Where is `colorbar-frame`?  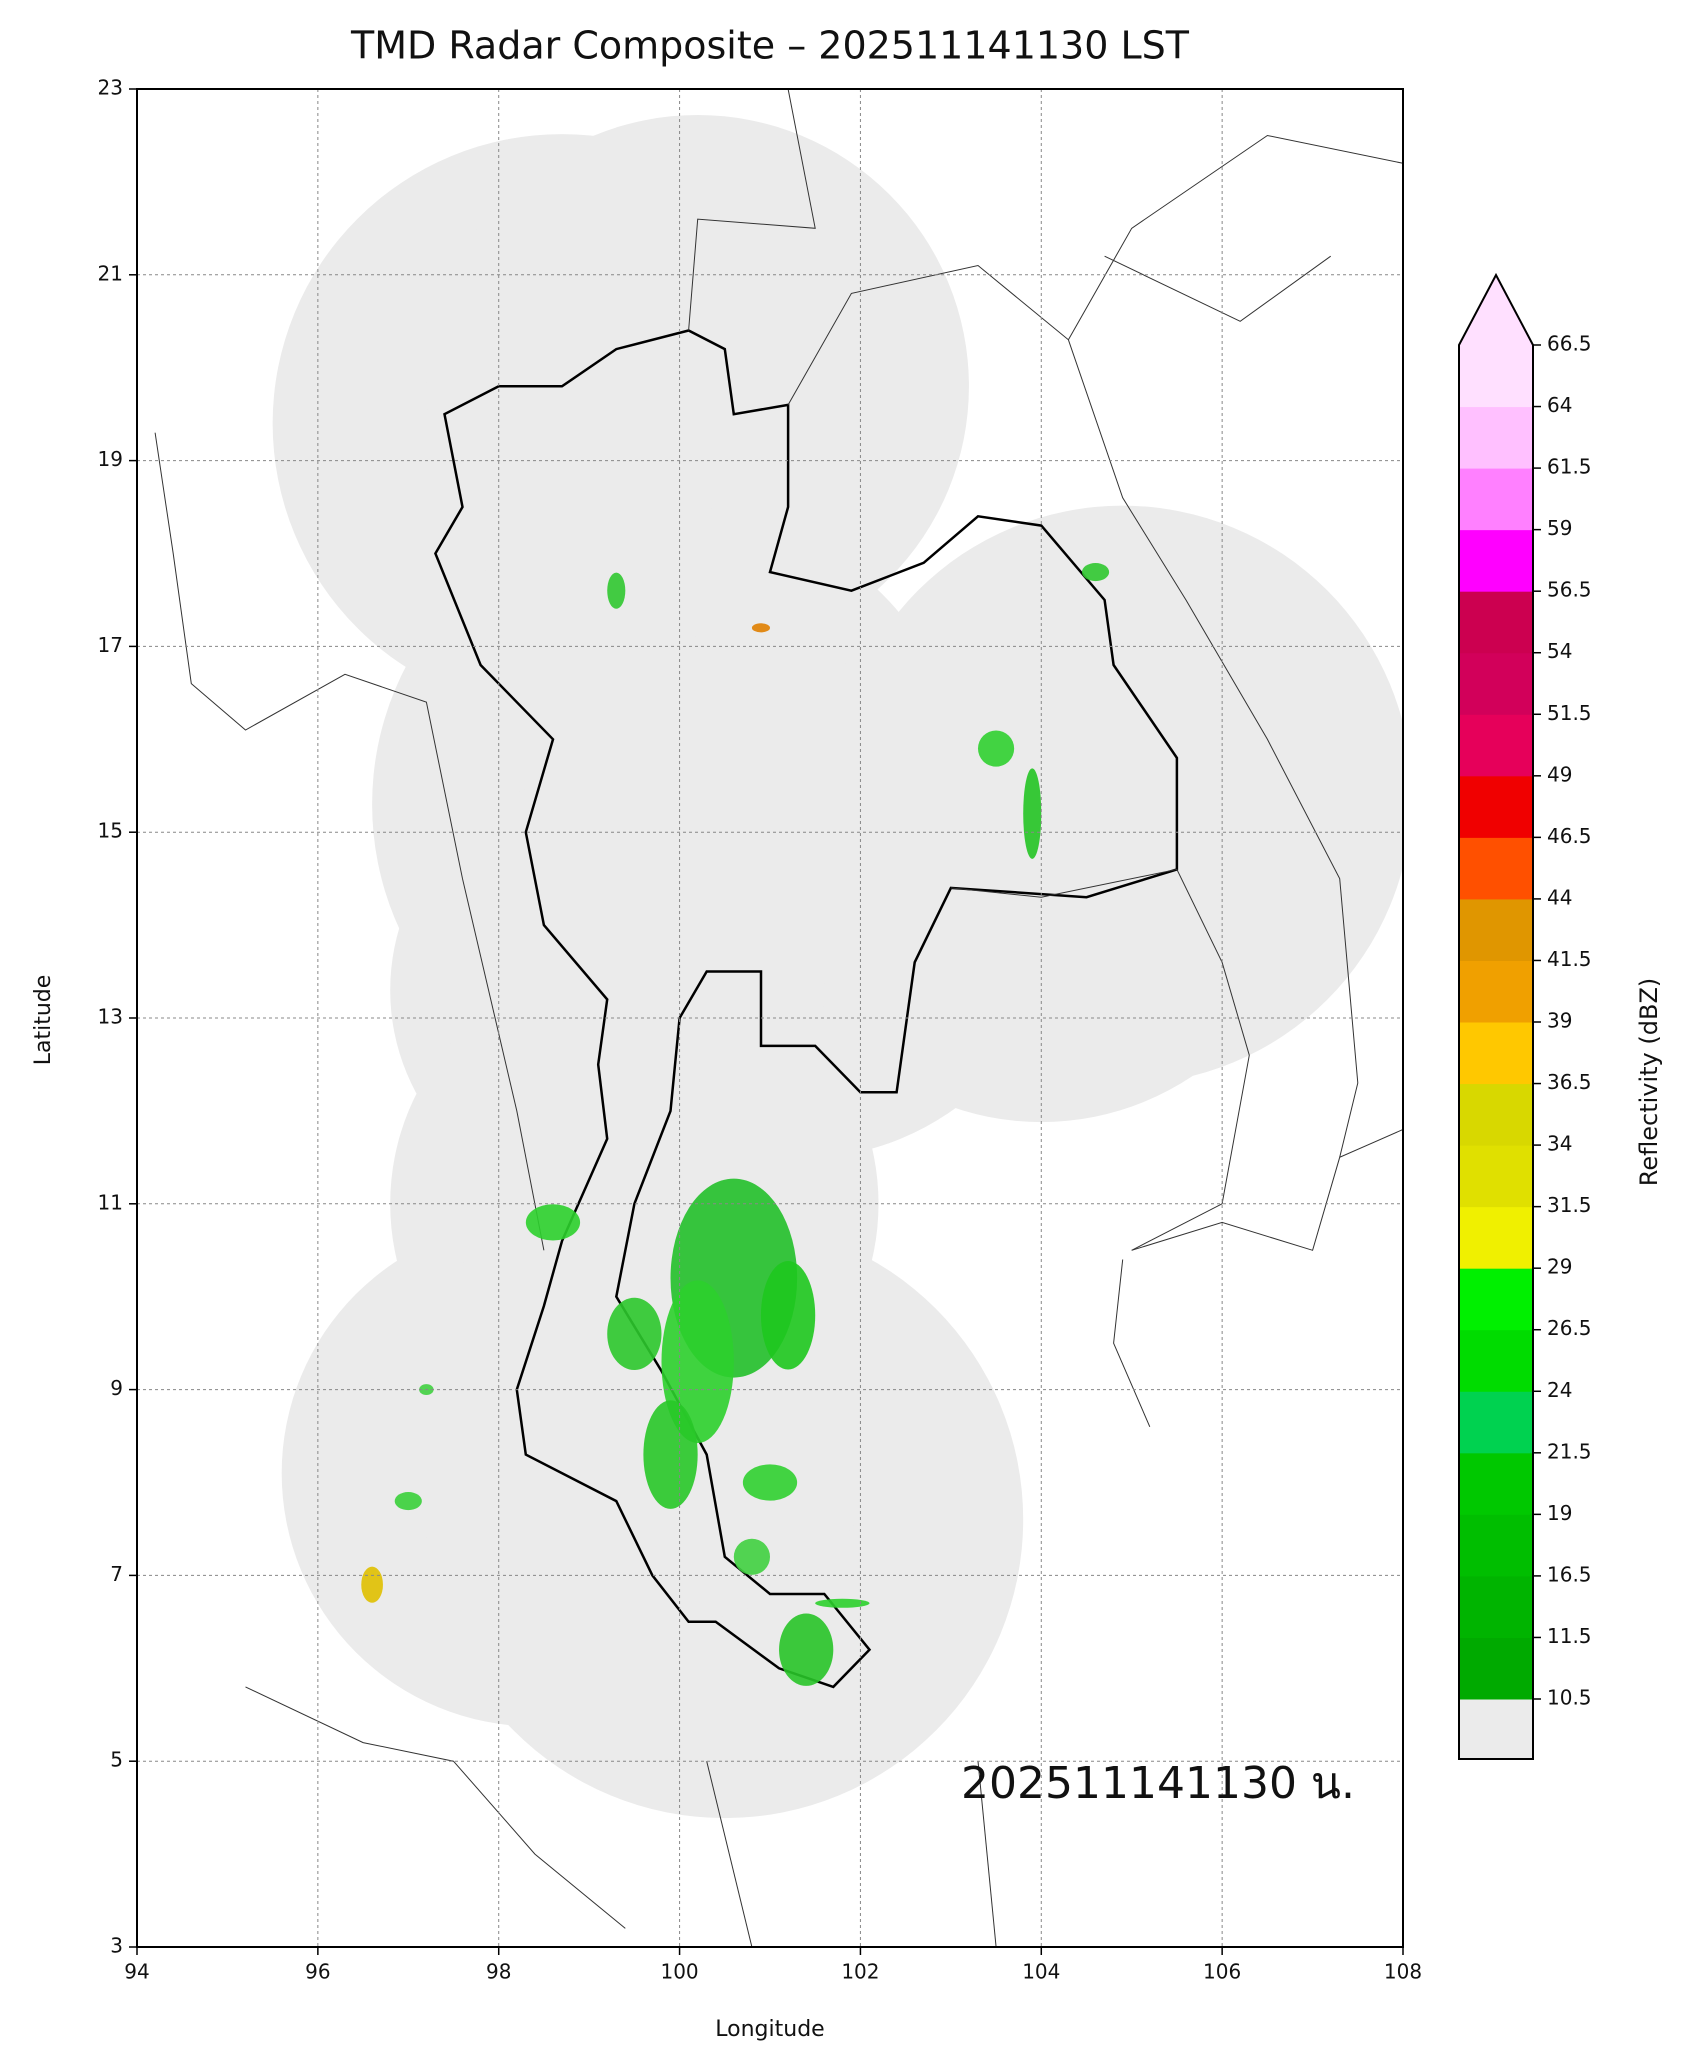 colorbar-frame is located at coordinates (1496, 1016).